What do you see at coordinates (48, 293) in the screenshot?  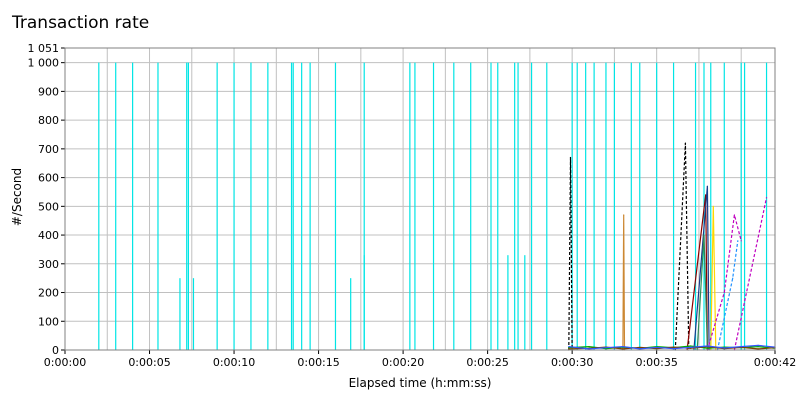 I see `y-tick-label: 200` at bounding box center [48, 293].